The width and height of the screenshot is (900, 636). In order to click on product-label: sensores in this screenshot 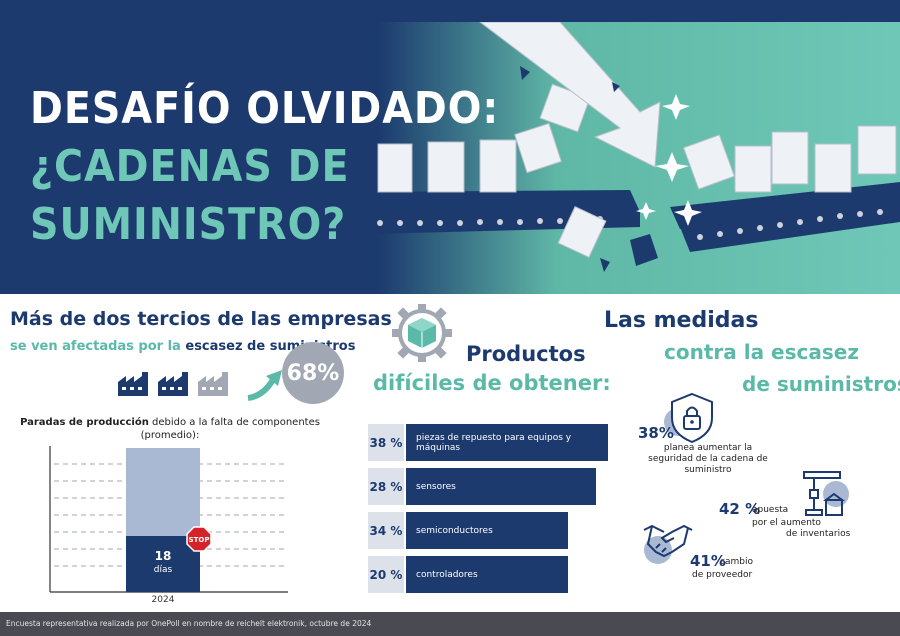, I will do `click(436, 486)`.